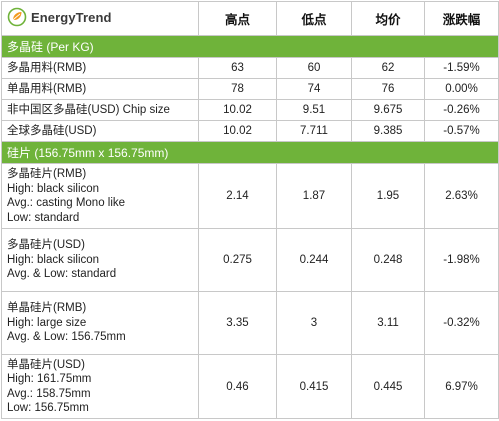  I want to click on cell-avg: 0.248, so click(388, 260).